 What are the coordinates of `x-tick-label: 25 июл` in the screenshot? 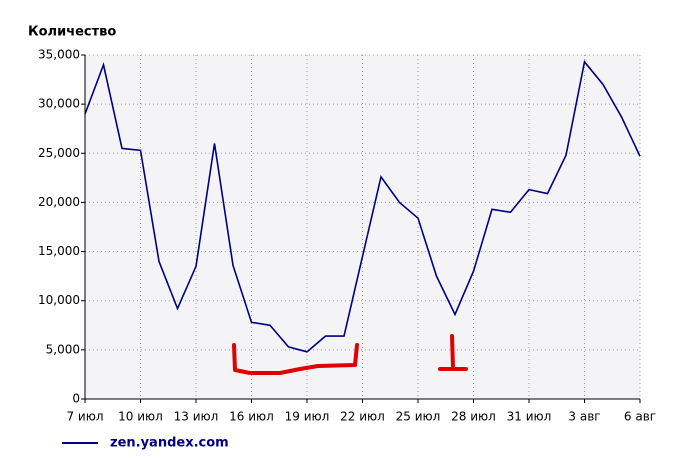 It's located at (418, 417).